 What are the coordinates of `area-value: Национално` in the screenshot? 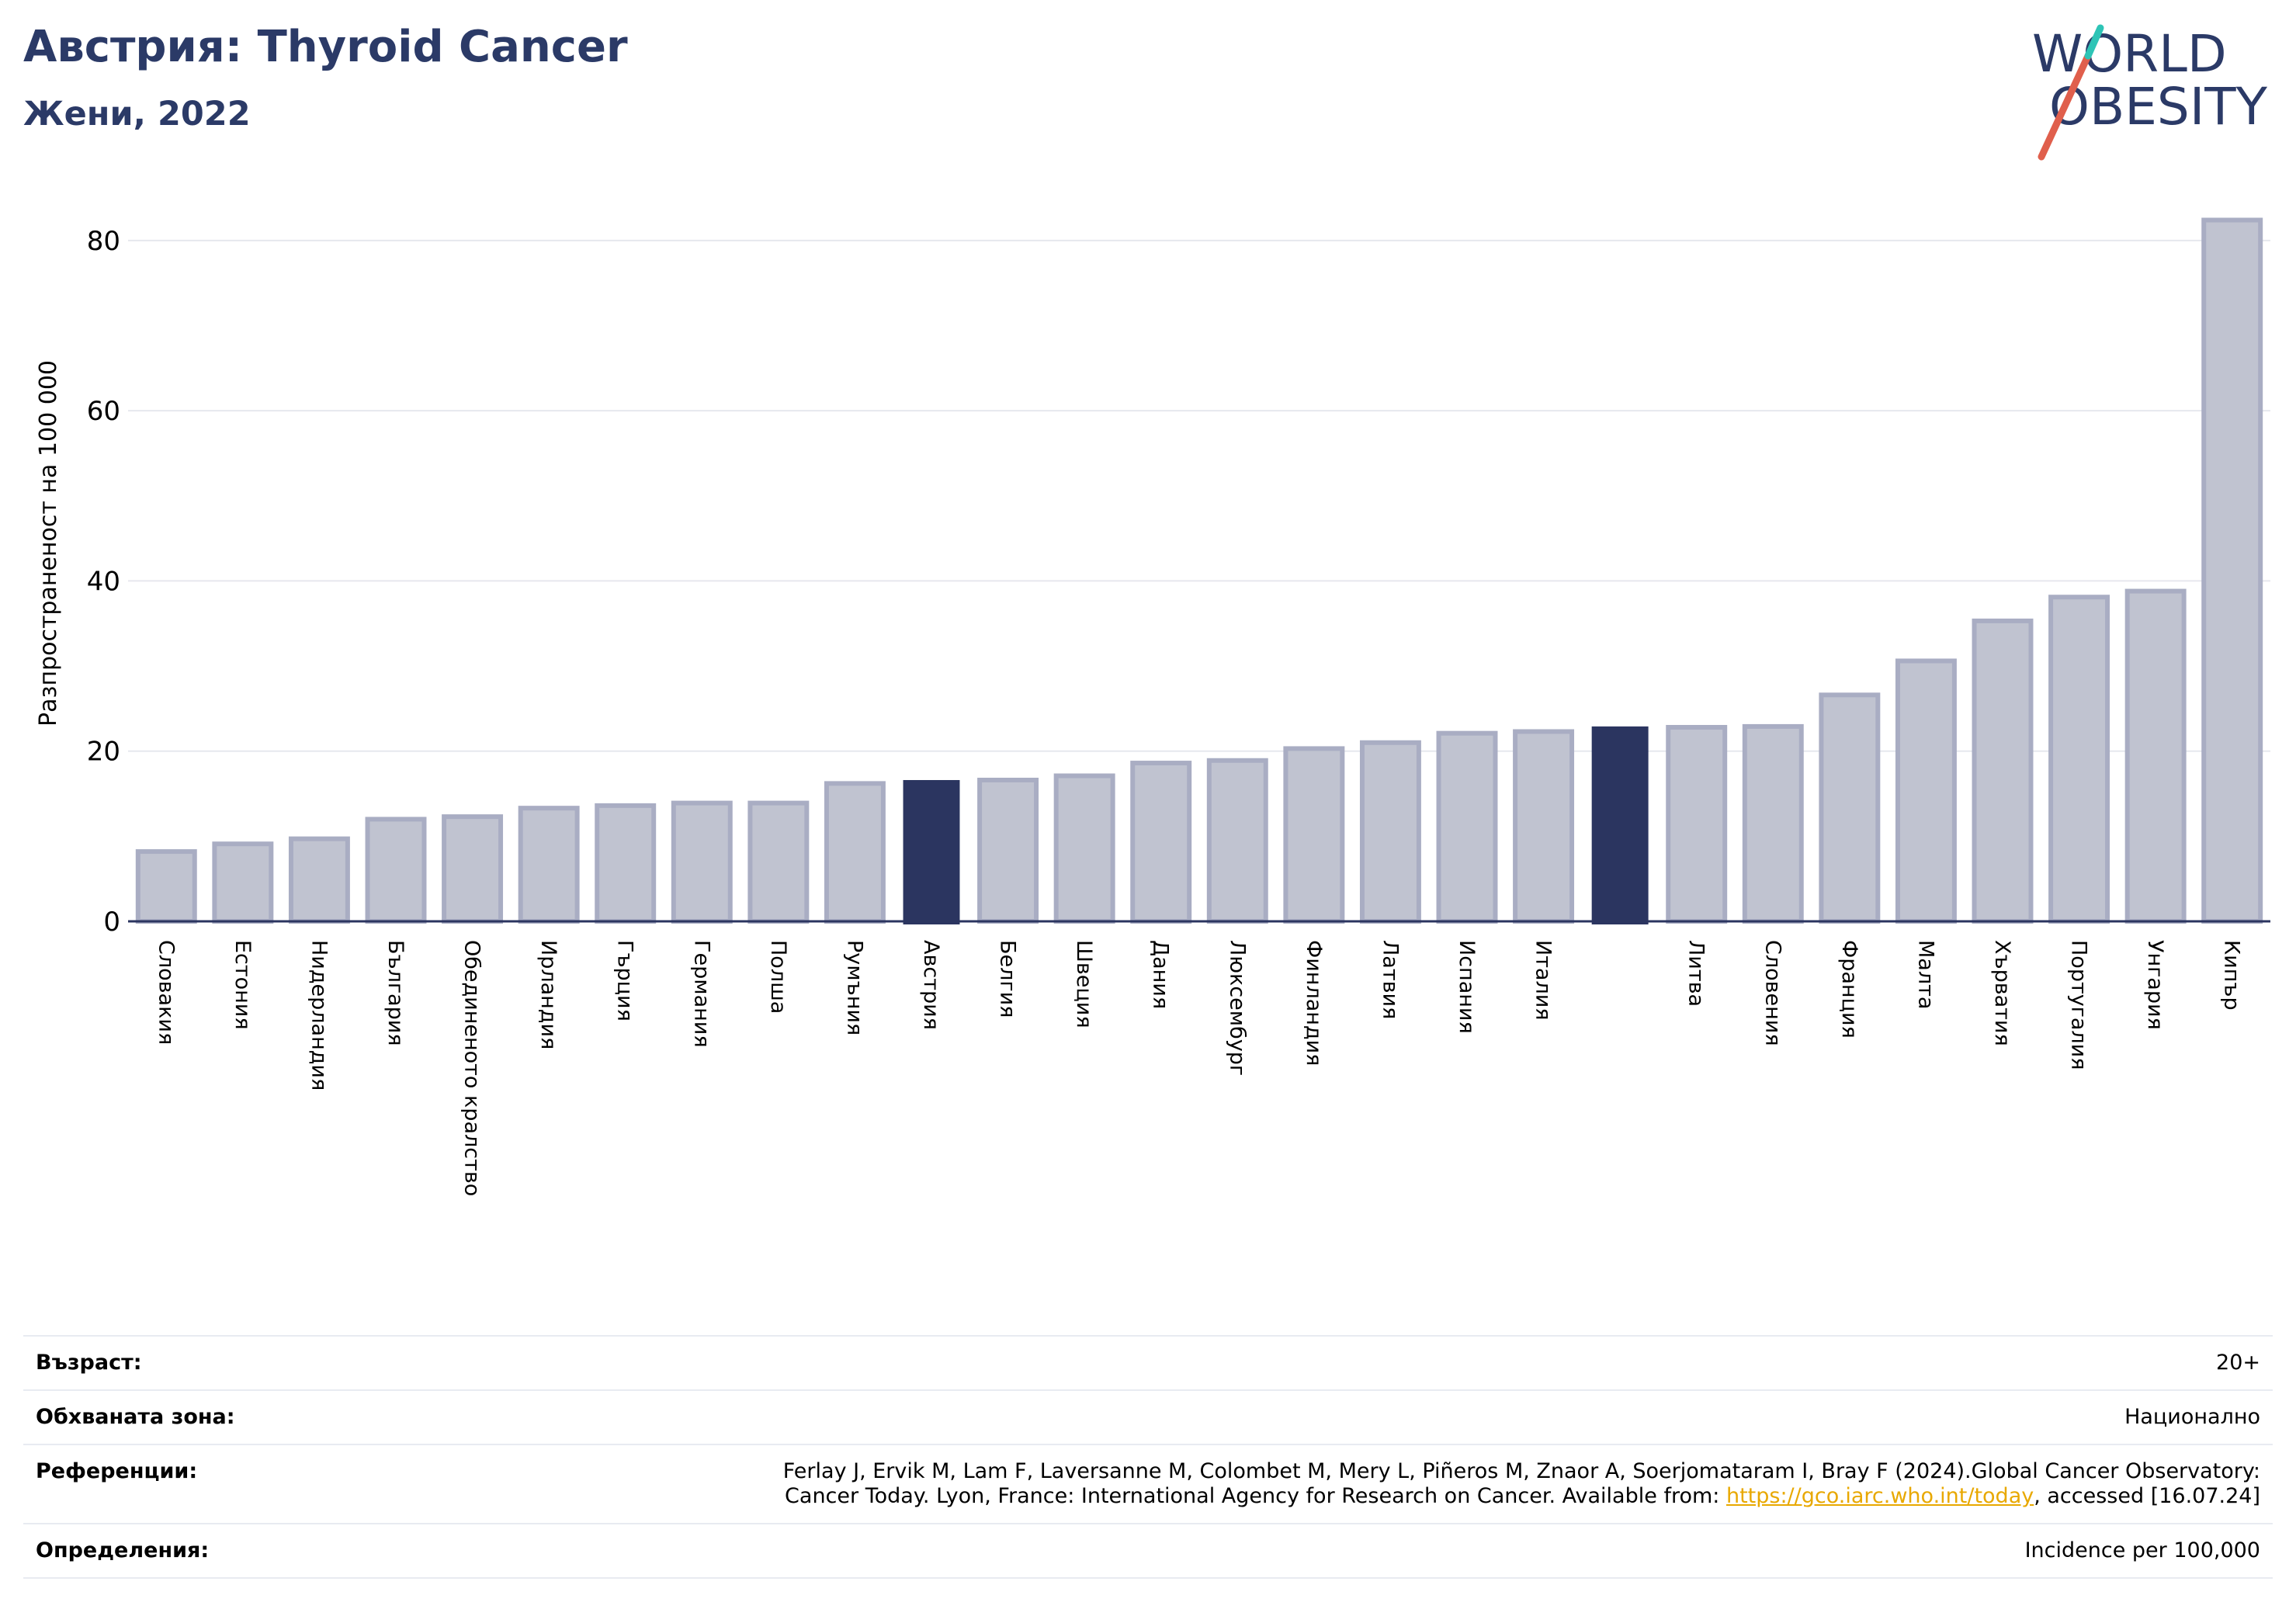 It's located at (2192, 1417).